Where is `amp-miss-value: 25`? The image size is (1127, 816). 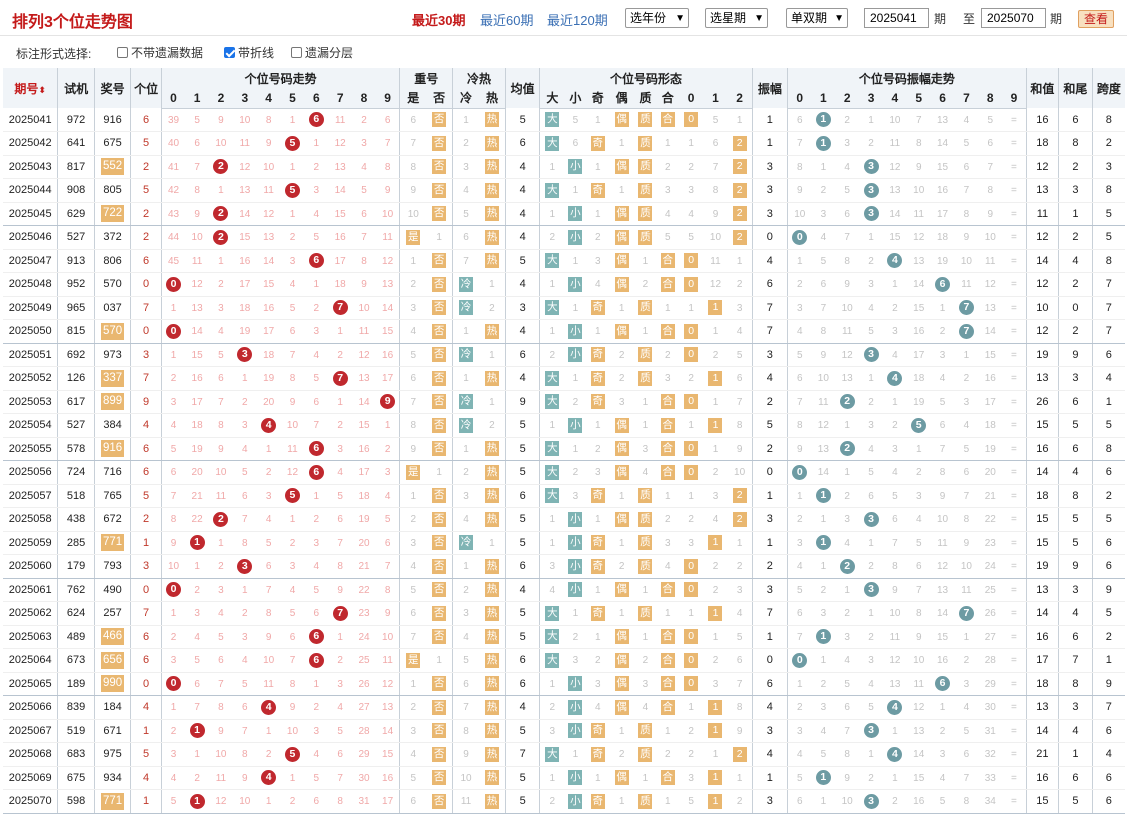 amp-miss-value: 25 is located at coordinates (990, 590).